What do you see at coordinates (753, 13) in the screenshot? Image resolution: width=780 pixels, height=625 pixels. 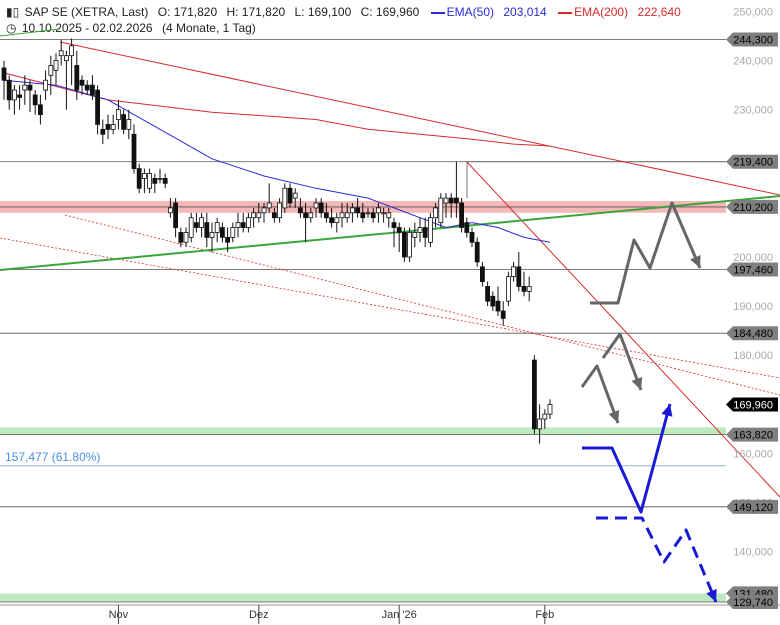 I see `y-tick-label: 250,000` at bounding box center [753, 13].